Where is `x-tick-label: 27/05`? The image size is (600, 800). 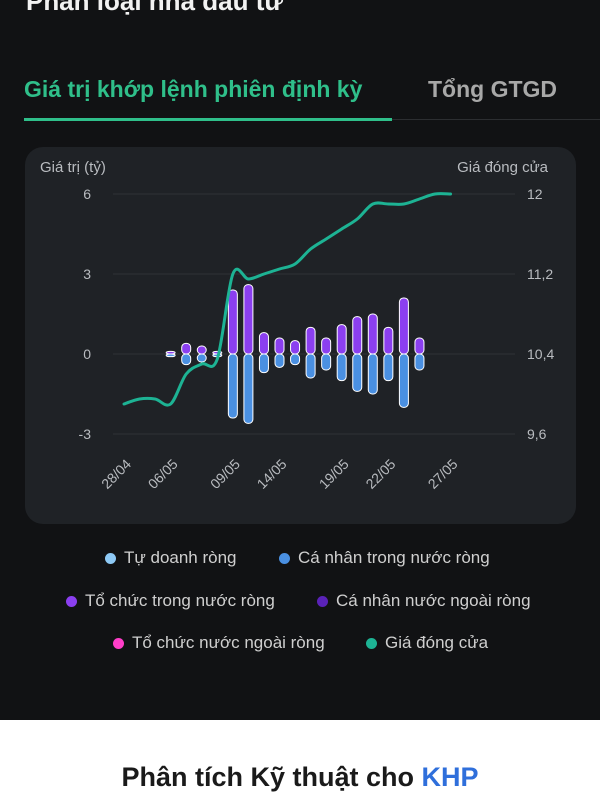
x-tick-label: 27/05 is located at coordinates (443, 474).